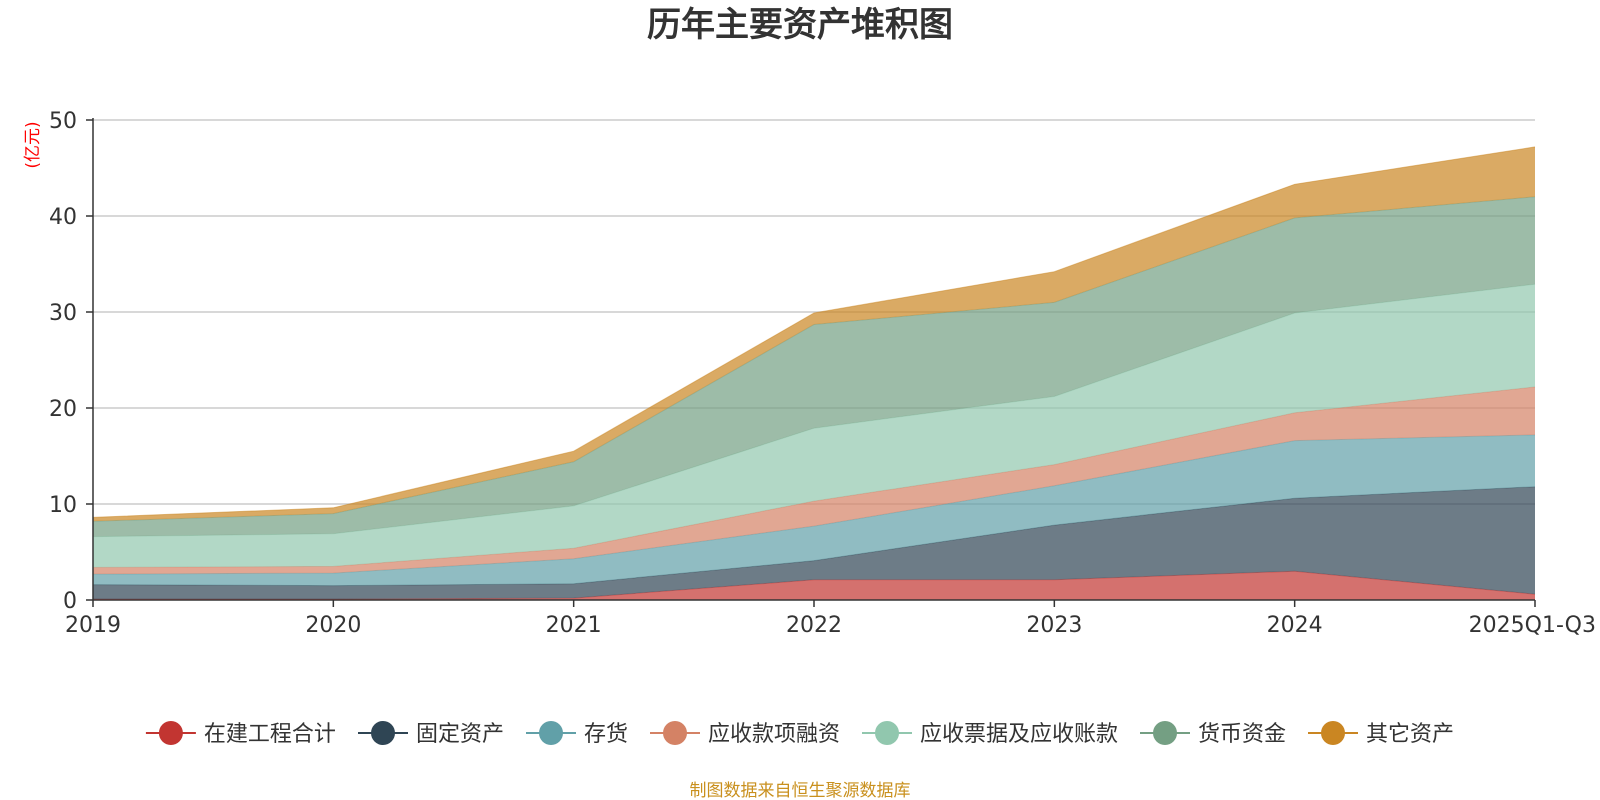 The image size is (1600, 800). I want to click on legend-label: 其它资产, so click(1410, 734).